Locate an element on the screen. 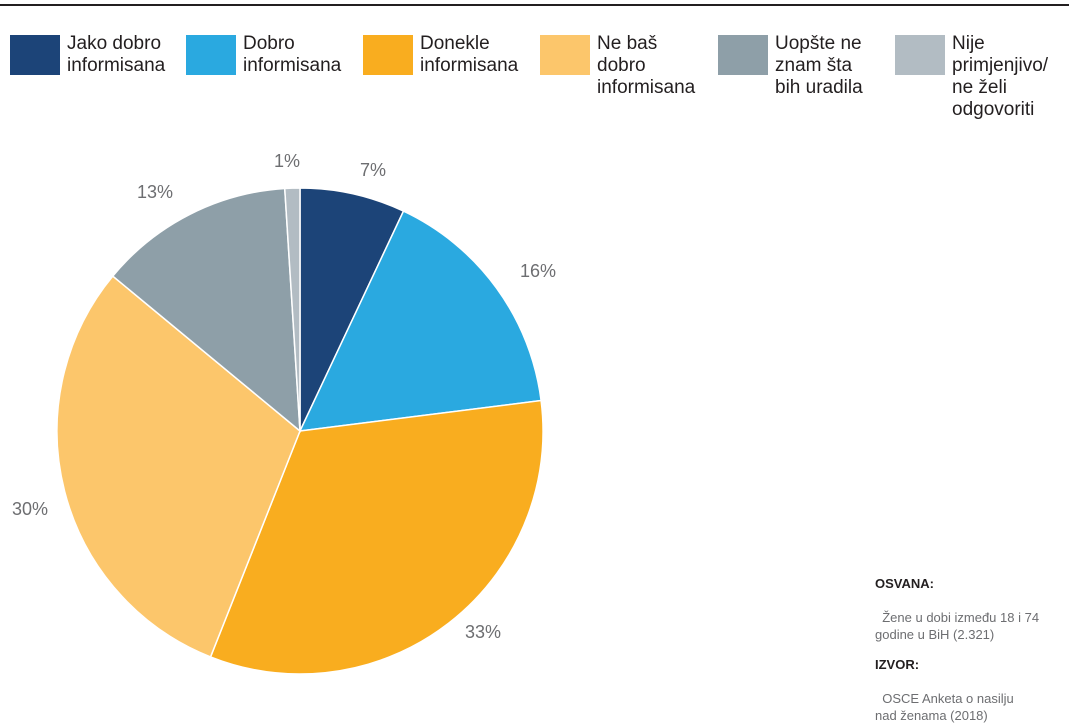 The width and height of the screenshot is (1069, 724). source-note-title: IZVOR: is located at coordinates (897, 664).